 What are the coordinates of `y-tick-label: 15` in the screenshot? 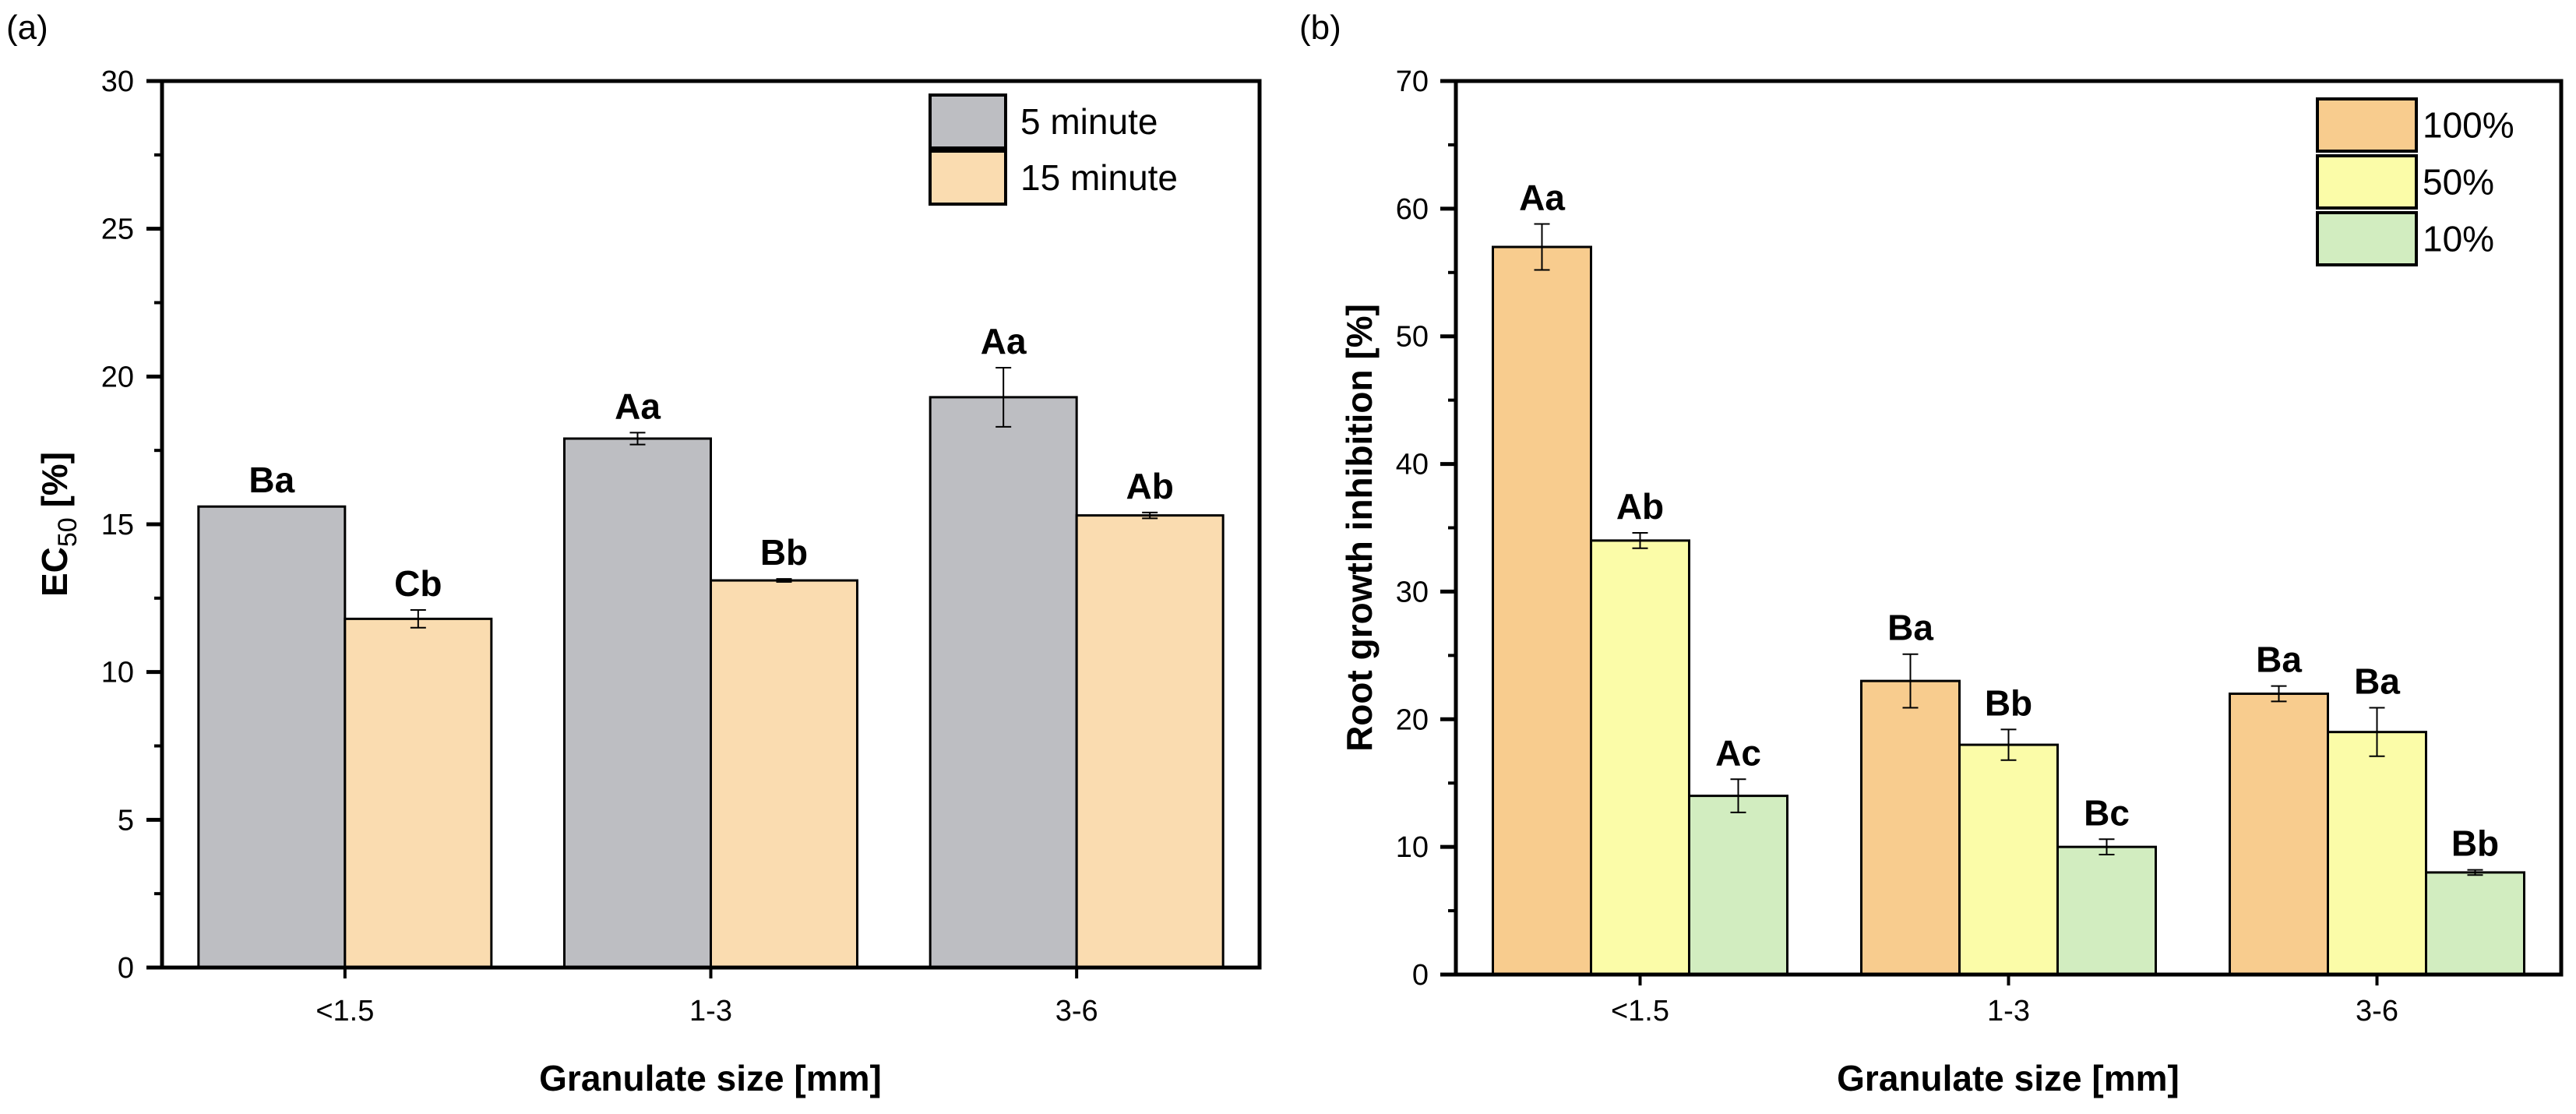 It's located at (117, 525).